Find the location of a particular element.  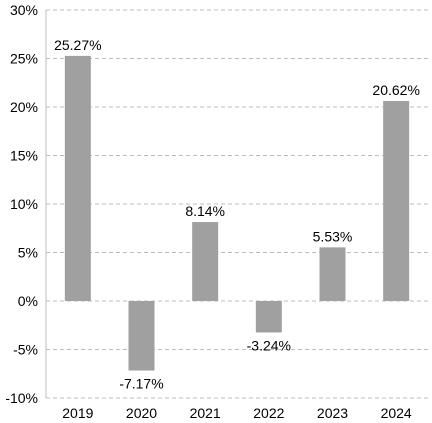

data-label: 5.53% is located at coordinates (333, 236).